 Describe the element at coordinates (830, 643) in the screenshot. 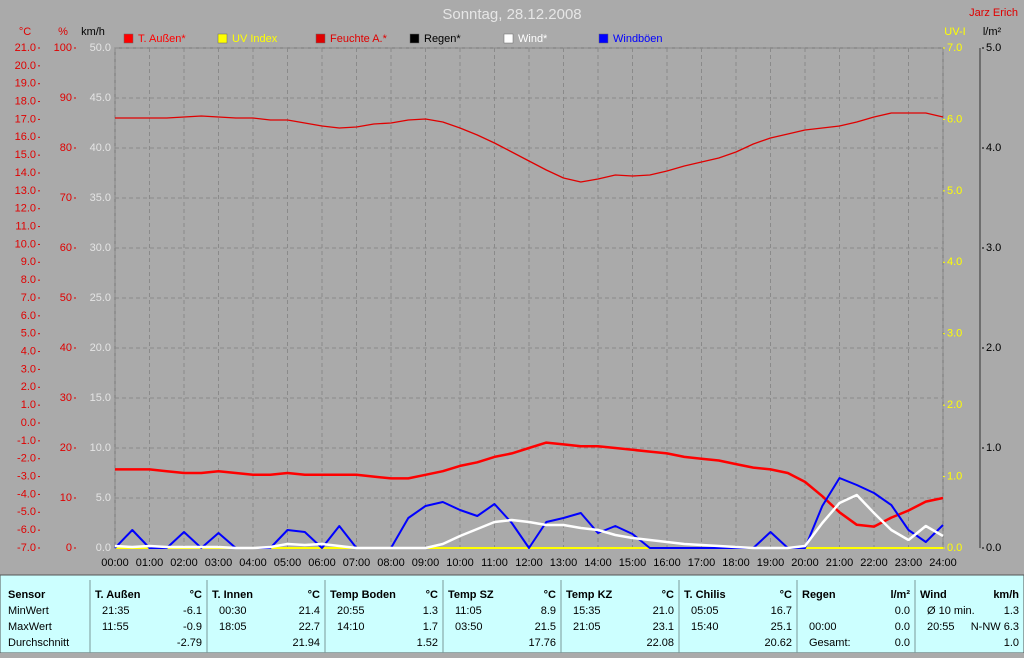

I see `cell-time: Gesamt:` at that location.